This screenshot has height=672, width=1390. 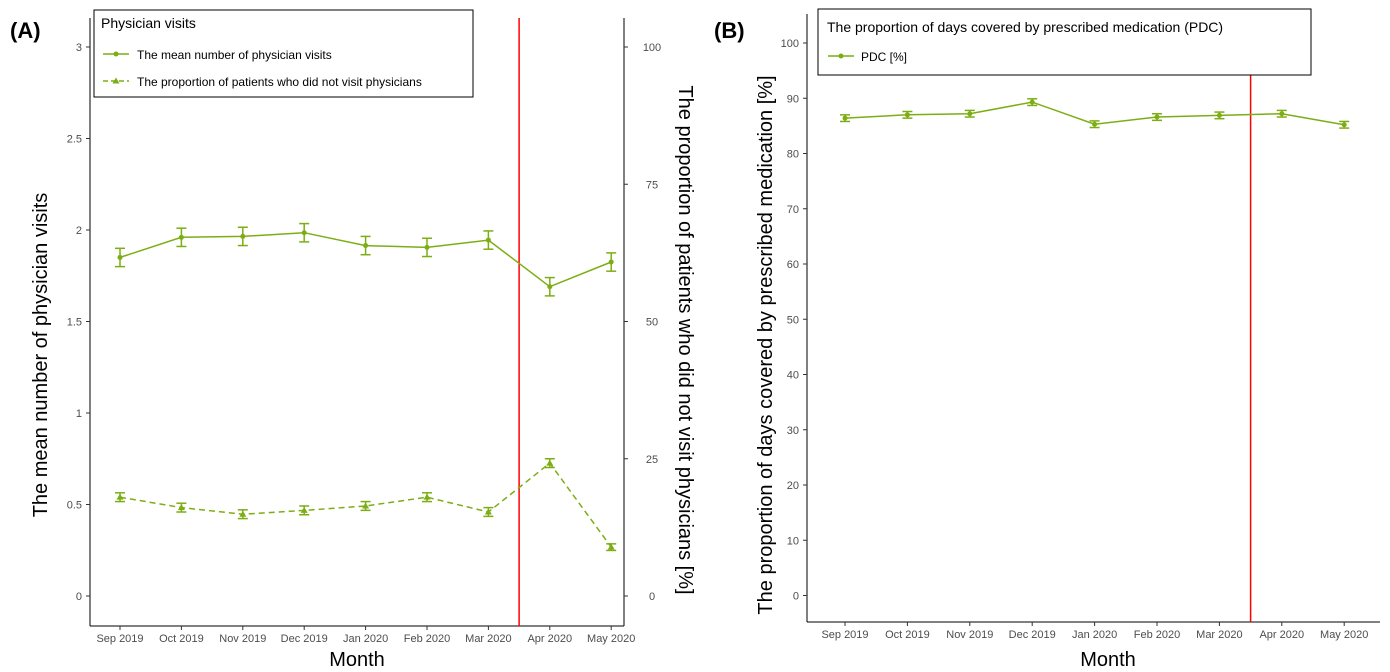 I want to click on a-y-tick-label: 1.5, so click(x=74, y=323).